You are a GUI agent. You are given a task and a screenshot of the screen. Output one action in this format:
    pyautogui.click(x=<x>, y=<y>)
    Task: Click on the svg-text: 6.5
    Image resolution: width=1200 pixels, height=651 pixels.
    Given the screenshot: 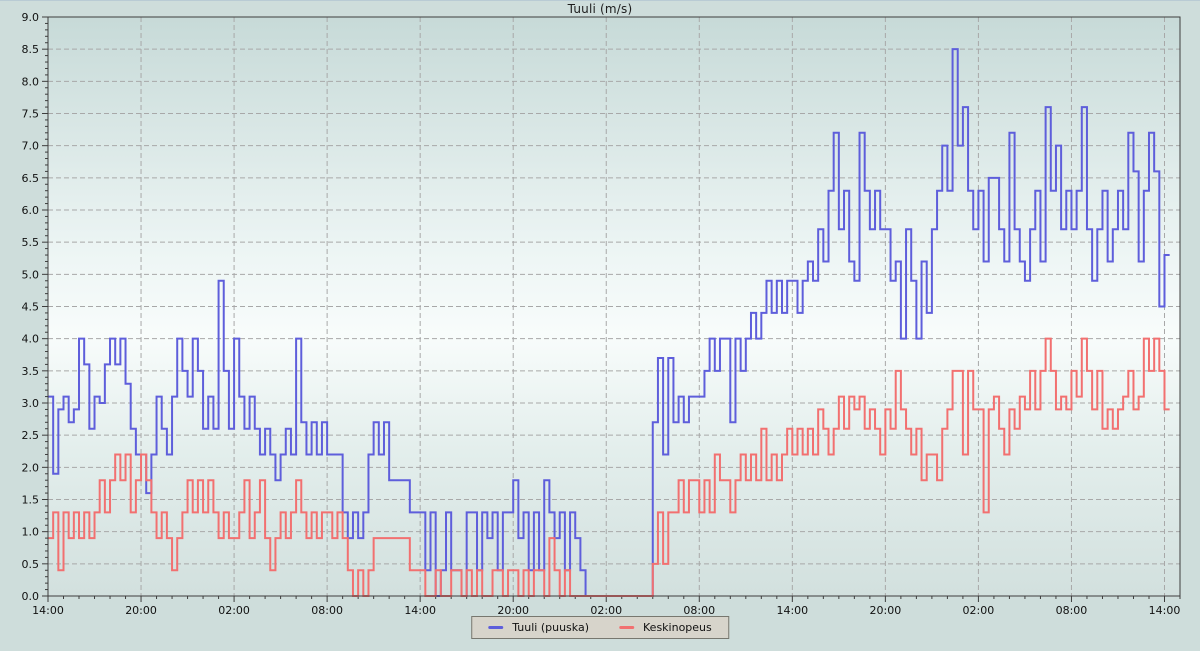 What is the action you would take?
    pyautogui.click(x=31, y=178)
    